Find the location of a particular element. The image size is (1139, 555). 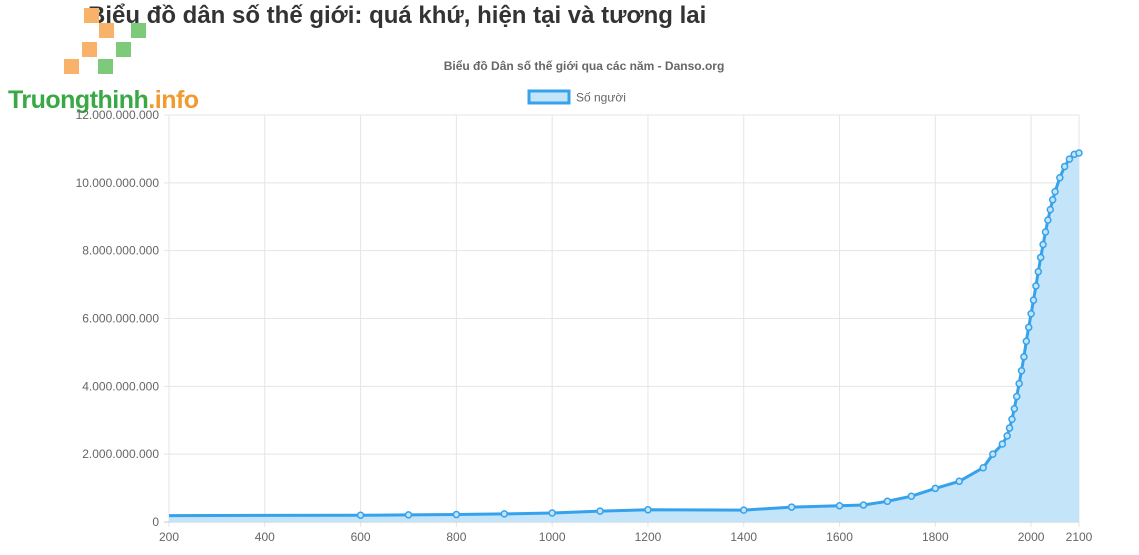

y-tick-label: 12.000.000.000 is located at coordinates (118, 115).